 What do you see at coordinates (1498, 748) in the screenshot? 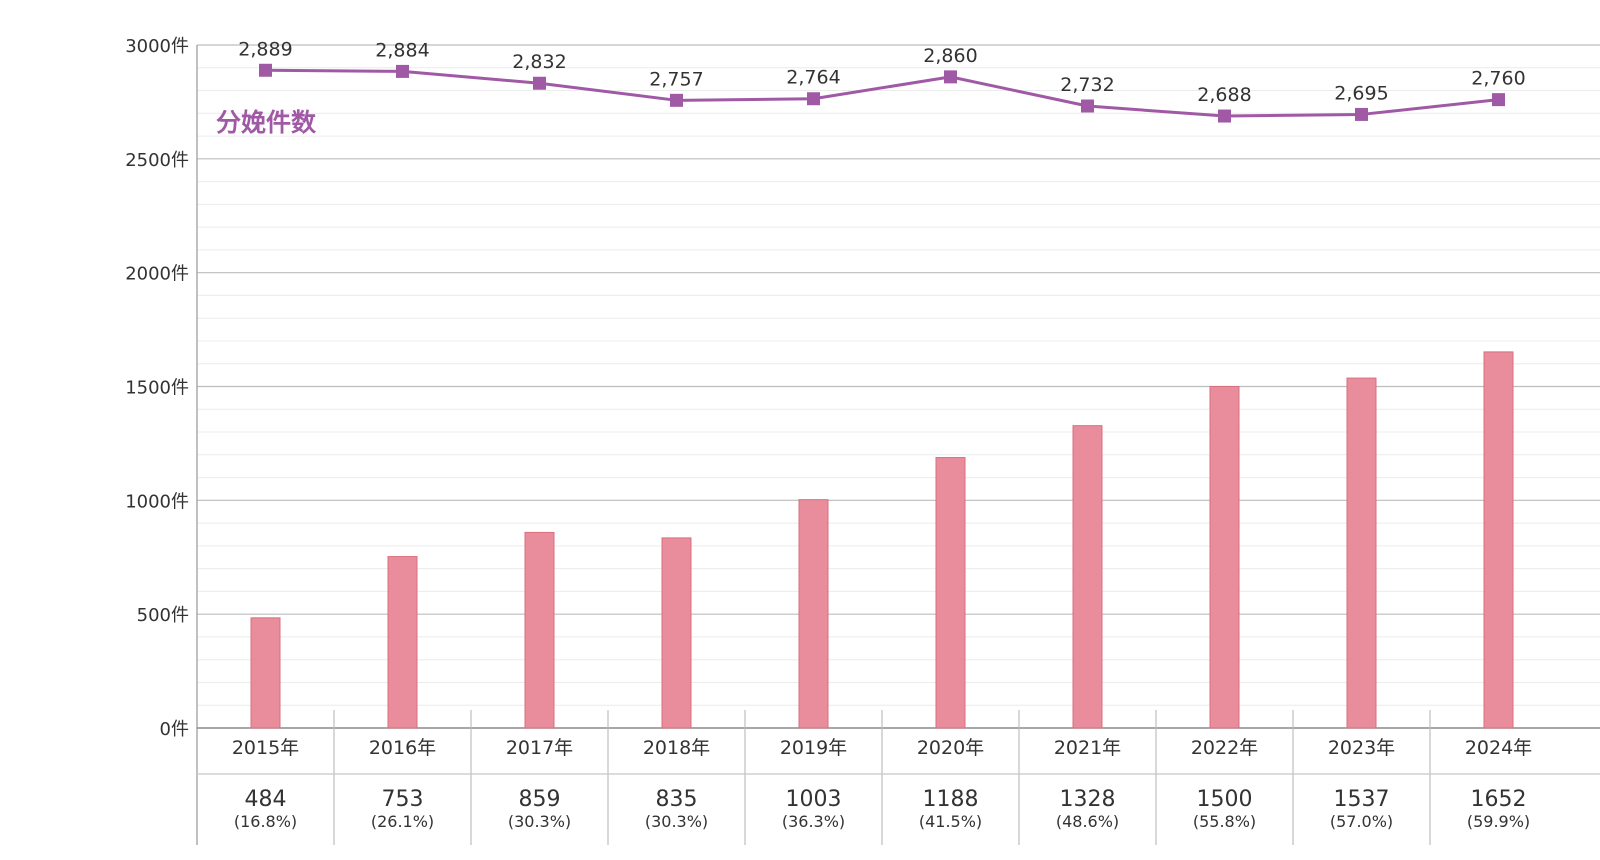
I see `x-category-label: 2024年` at bounding box center [1498, 748].